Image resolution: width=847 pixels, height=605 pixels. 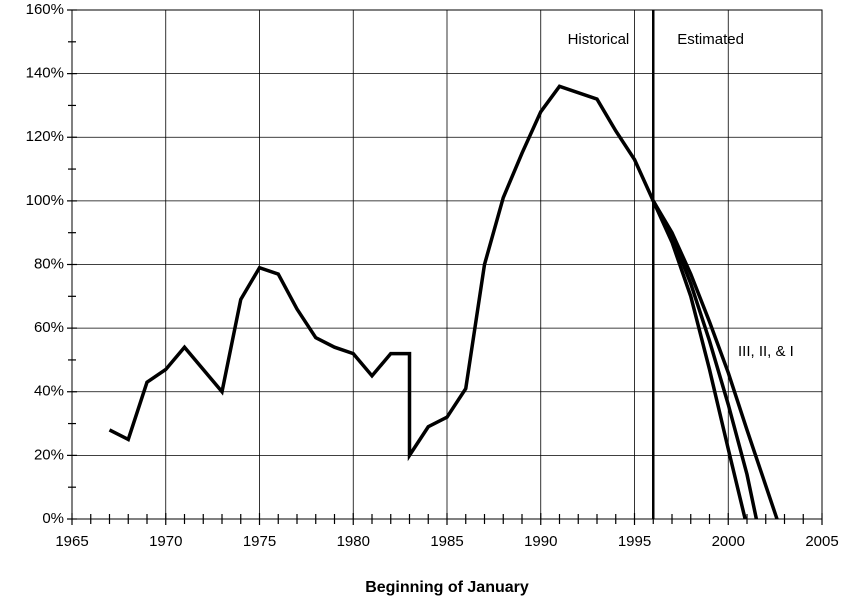 What do you see at coordinates (45, 200) in the screenshot?
I see `y-tick-label: 100%` at bounding box center [45, 200].